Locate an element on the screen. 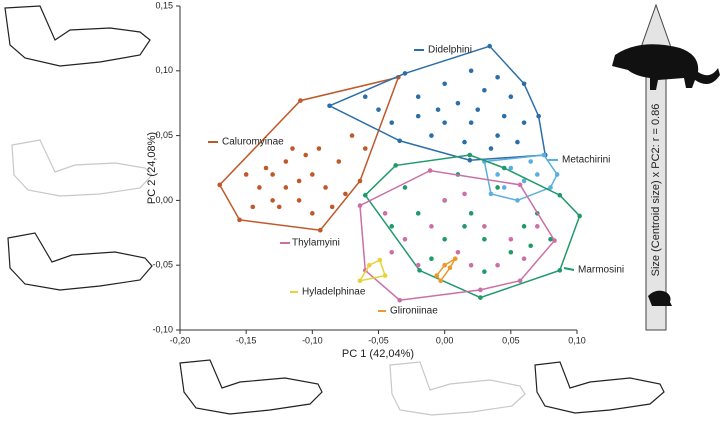  y-tick-label: 0,15 is located at coordinates (164, 5).